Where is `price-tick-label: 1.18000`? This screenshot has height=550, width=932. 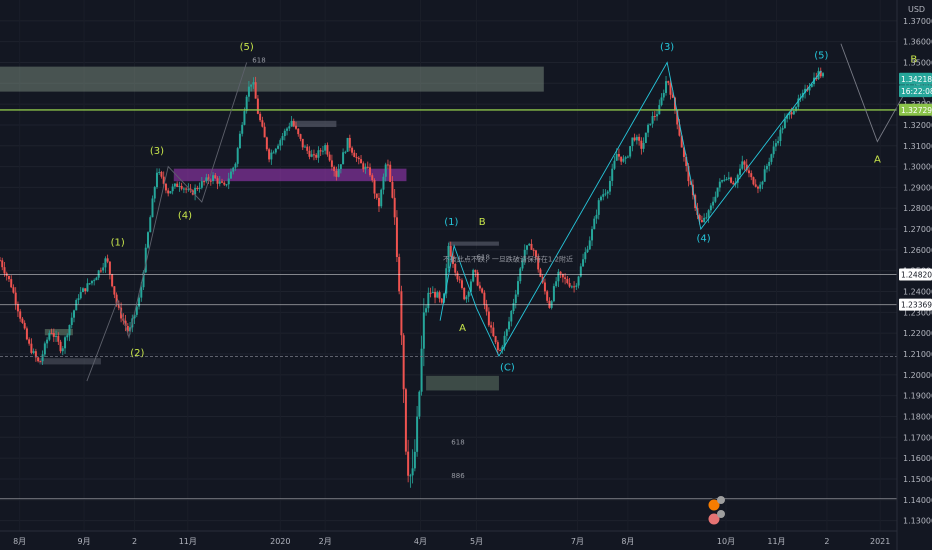 price-tick-label: 1.18000 is located at coordinates (917, 416).